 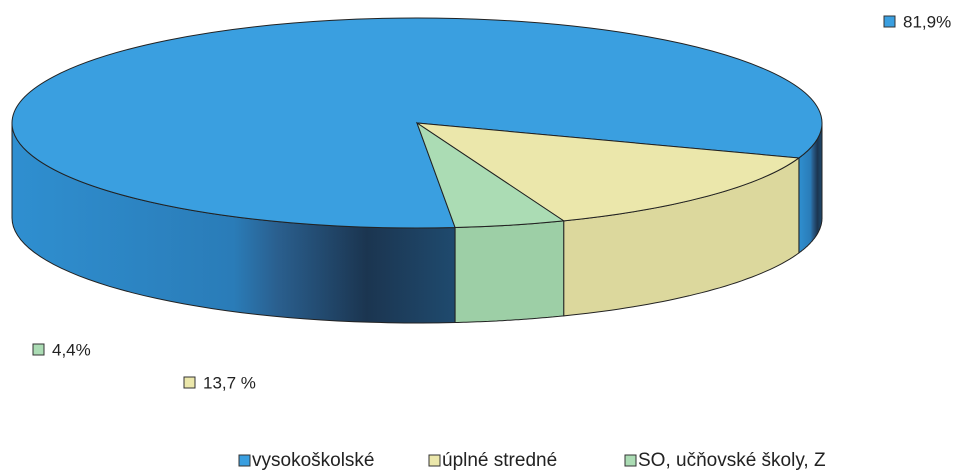 I want to click on slice-side, so click(x=509, y=271).